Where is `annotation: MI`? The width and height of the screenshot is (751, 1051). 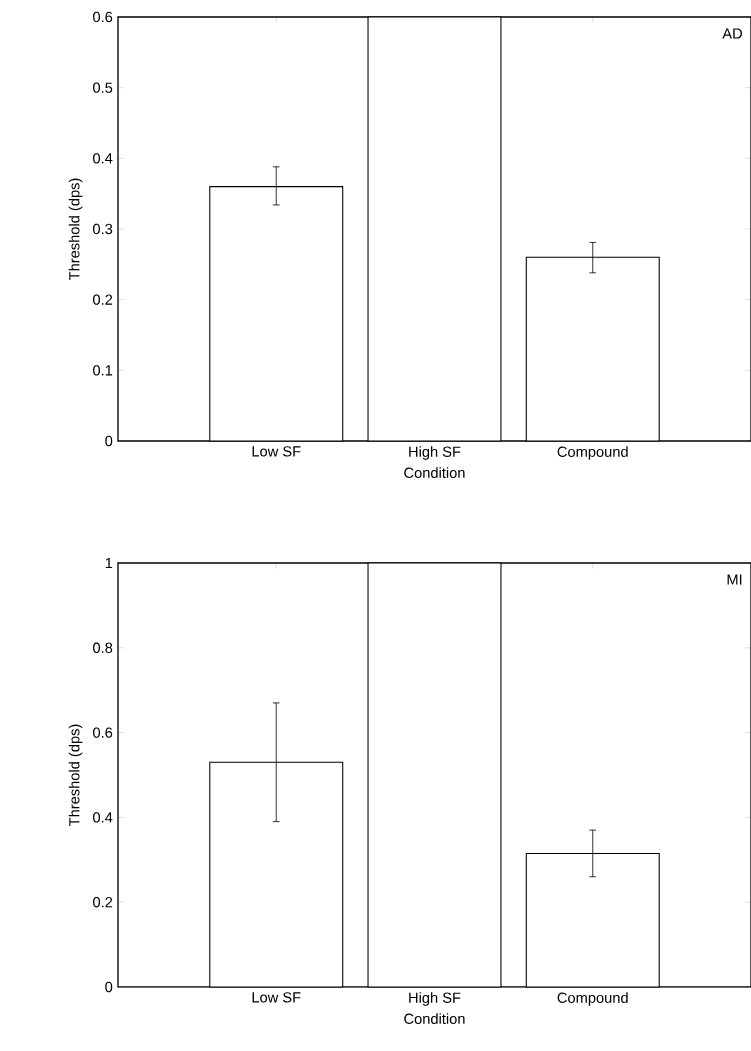 annotation: MI is located at coordinates (734, 579).